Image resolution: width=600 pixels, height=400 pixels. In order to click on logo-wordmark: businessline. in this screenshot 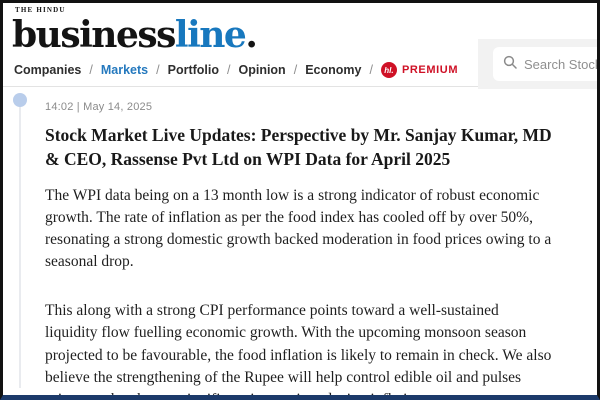, I will do `click(135, 35)`.